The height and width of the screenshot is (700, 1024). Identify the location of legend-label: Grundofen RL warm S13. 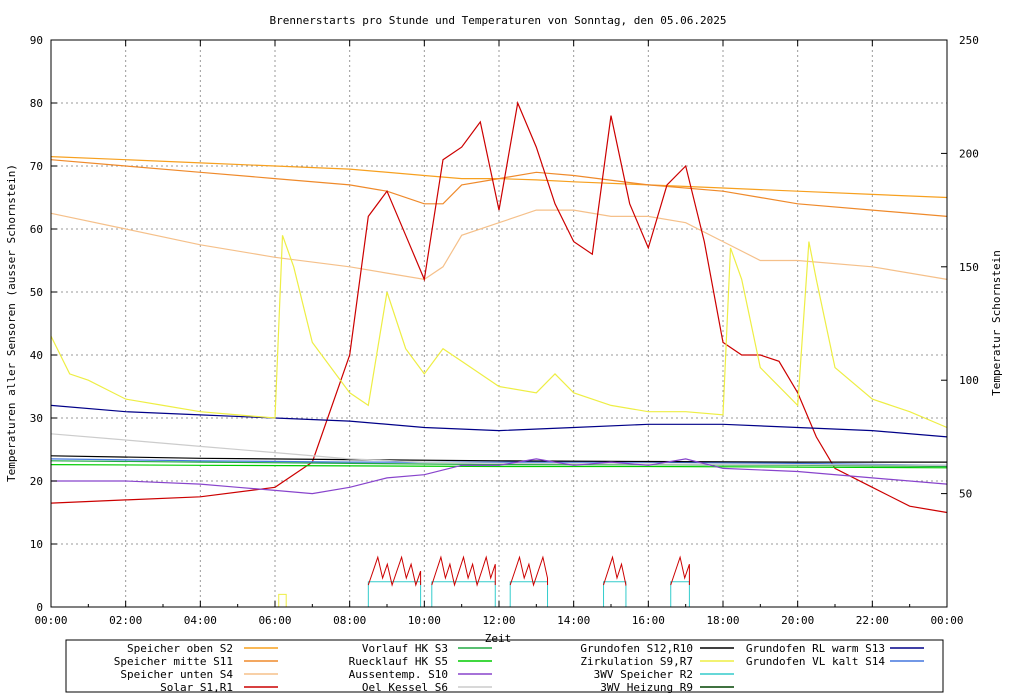
(815, 648).